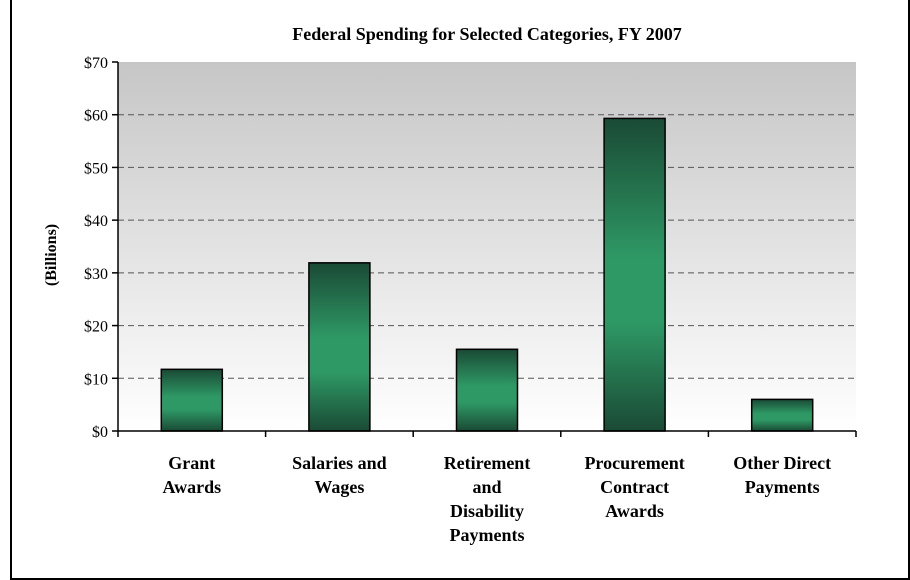 This screenshot has width=910, height=580. What do you see at coordinates (487, 499) in the screenshot?
I see `category-label: Retirement and Disability Payments` at bounding box center [487, 499].